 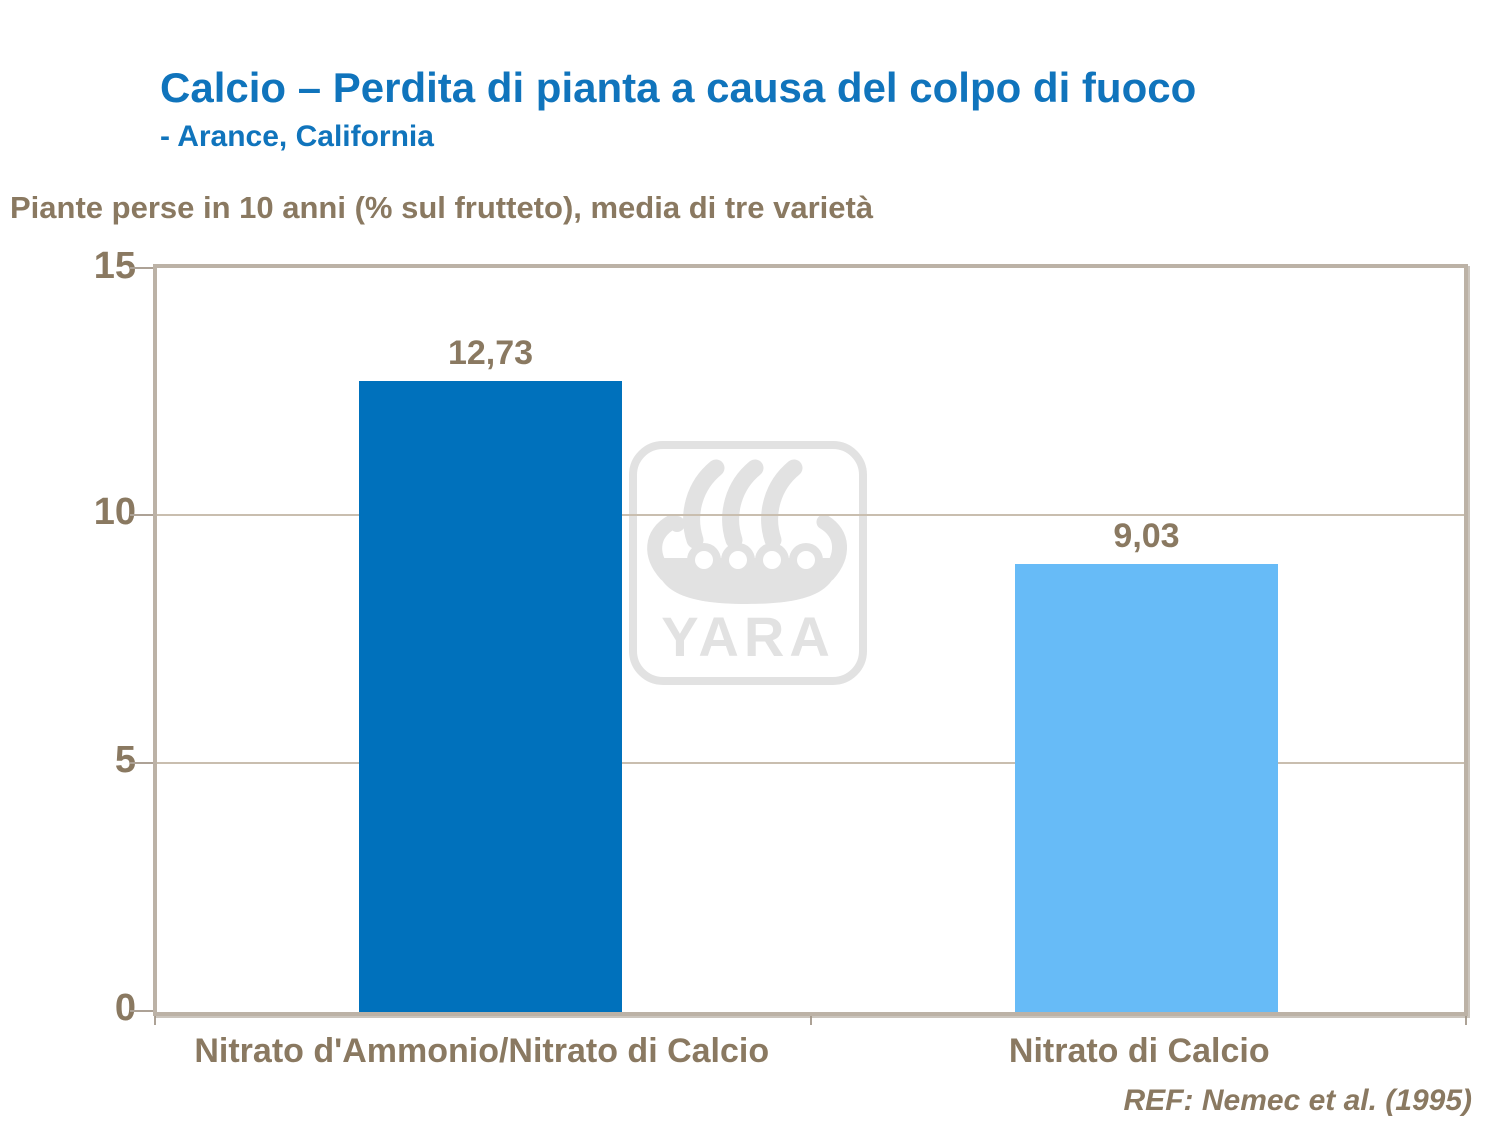 I want to click on y-tick-label-5: 5, so click(x=125, y=759).